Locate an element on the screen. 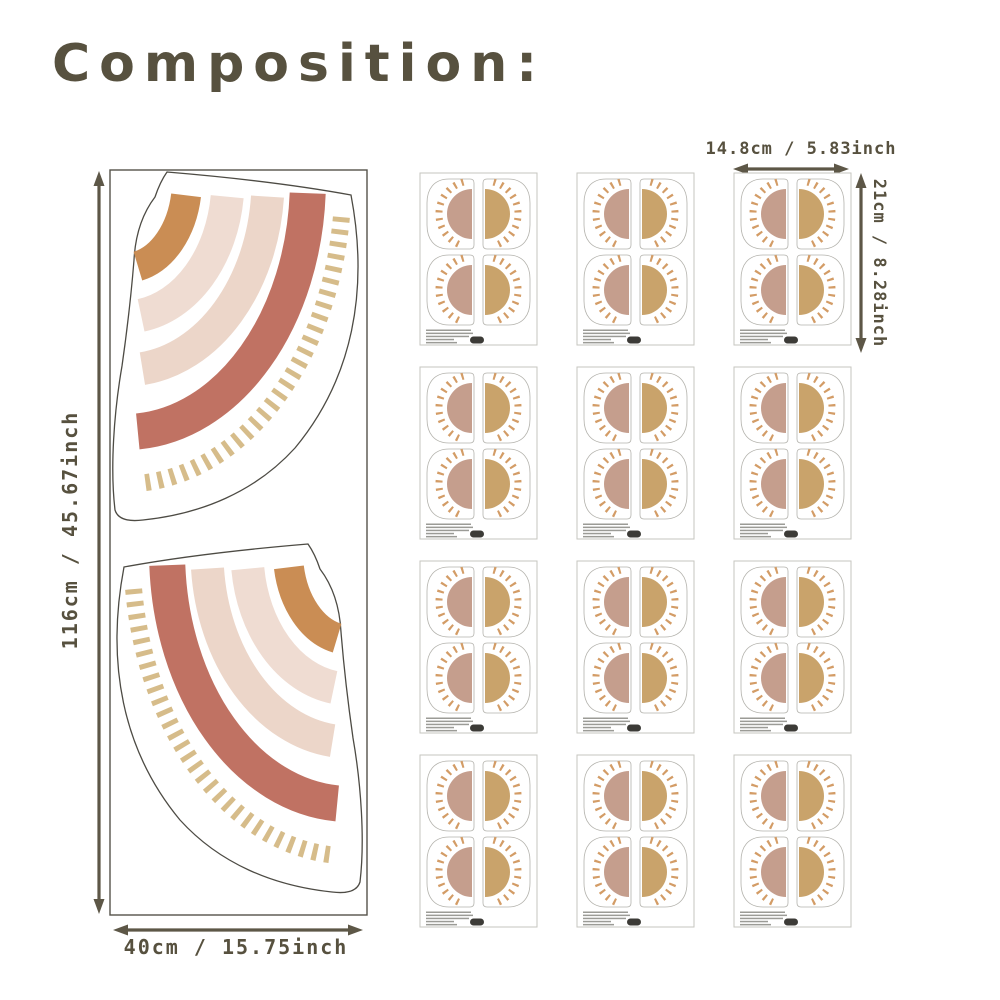 This screenshot has width=1000, height=1000. page-title: Composition: is located at coordinates (299, 64).